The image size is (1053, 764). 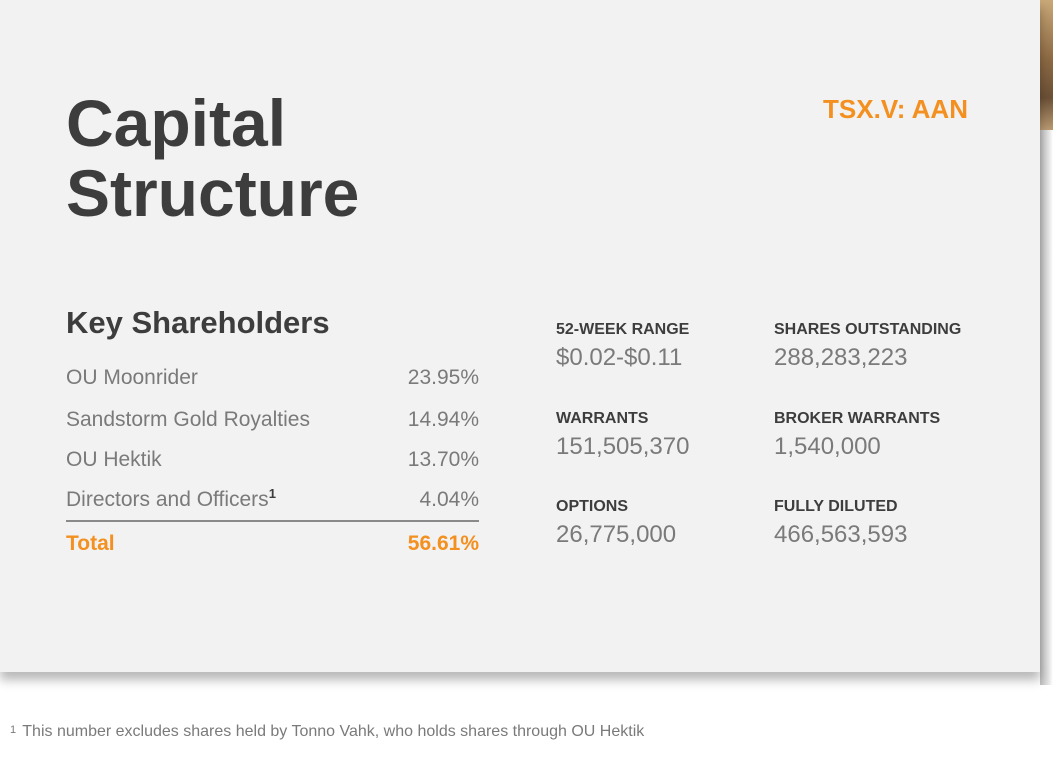 What do you see at coordinates (592, 506) in the screenshot?
I see `stat-label: OPTIONS` at bounding box center [592, 506].